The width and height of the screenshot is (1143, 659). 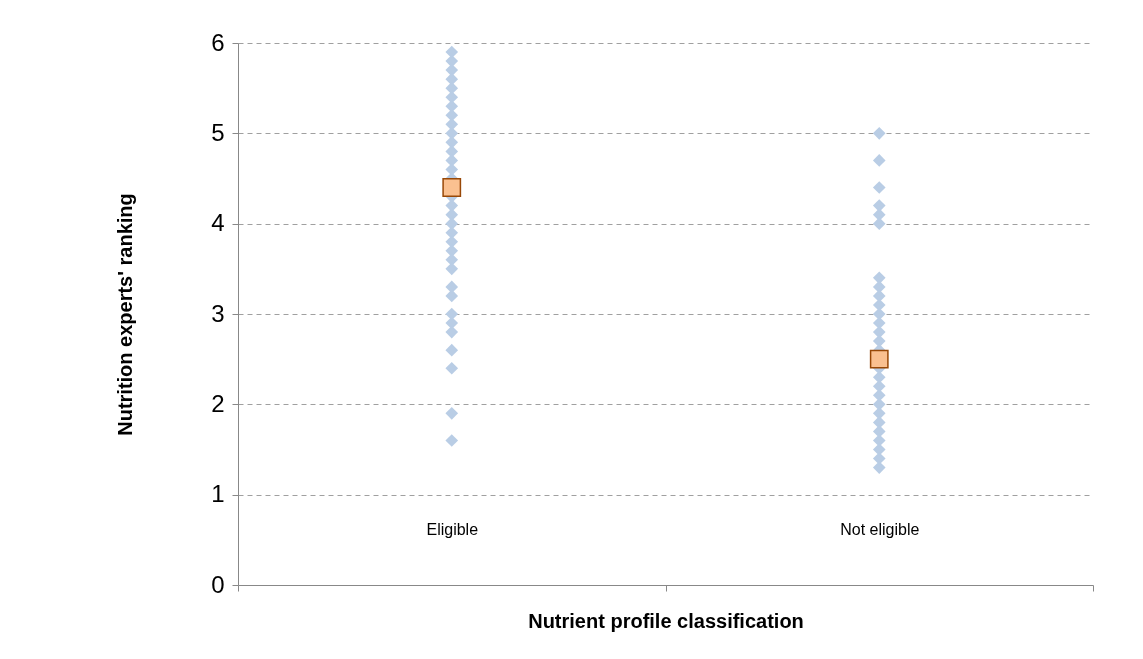 What do you see at coordinates (666, 621) in the screenshot?
I see `x-axis-title: Nutrient profile classification` at bounding box center [666, 621].